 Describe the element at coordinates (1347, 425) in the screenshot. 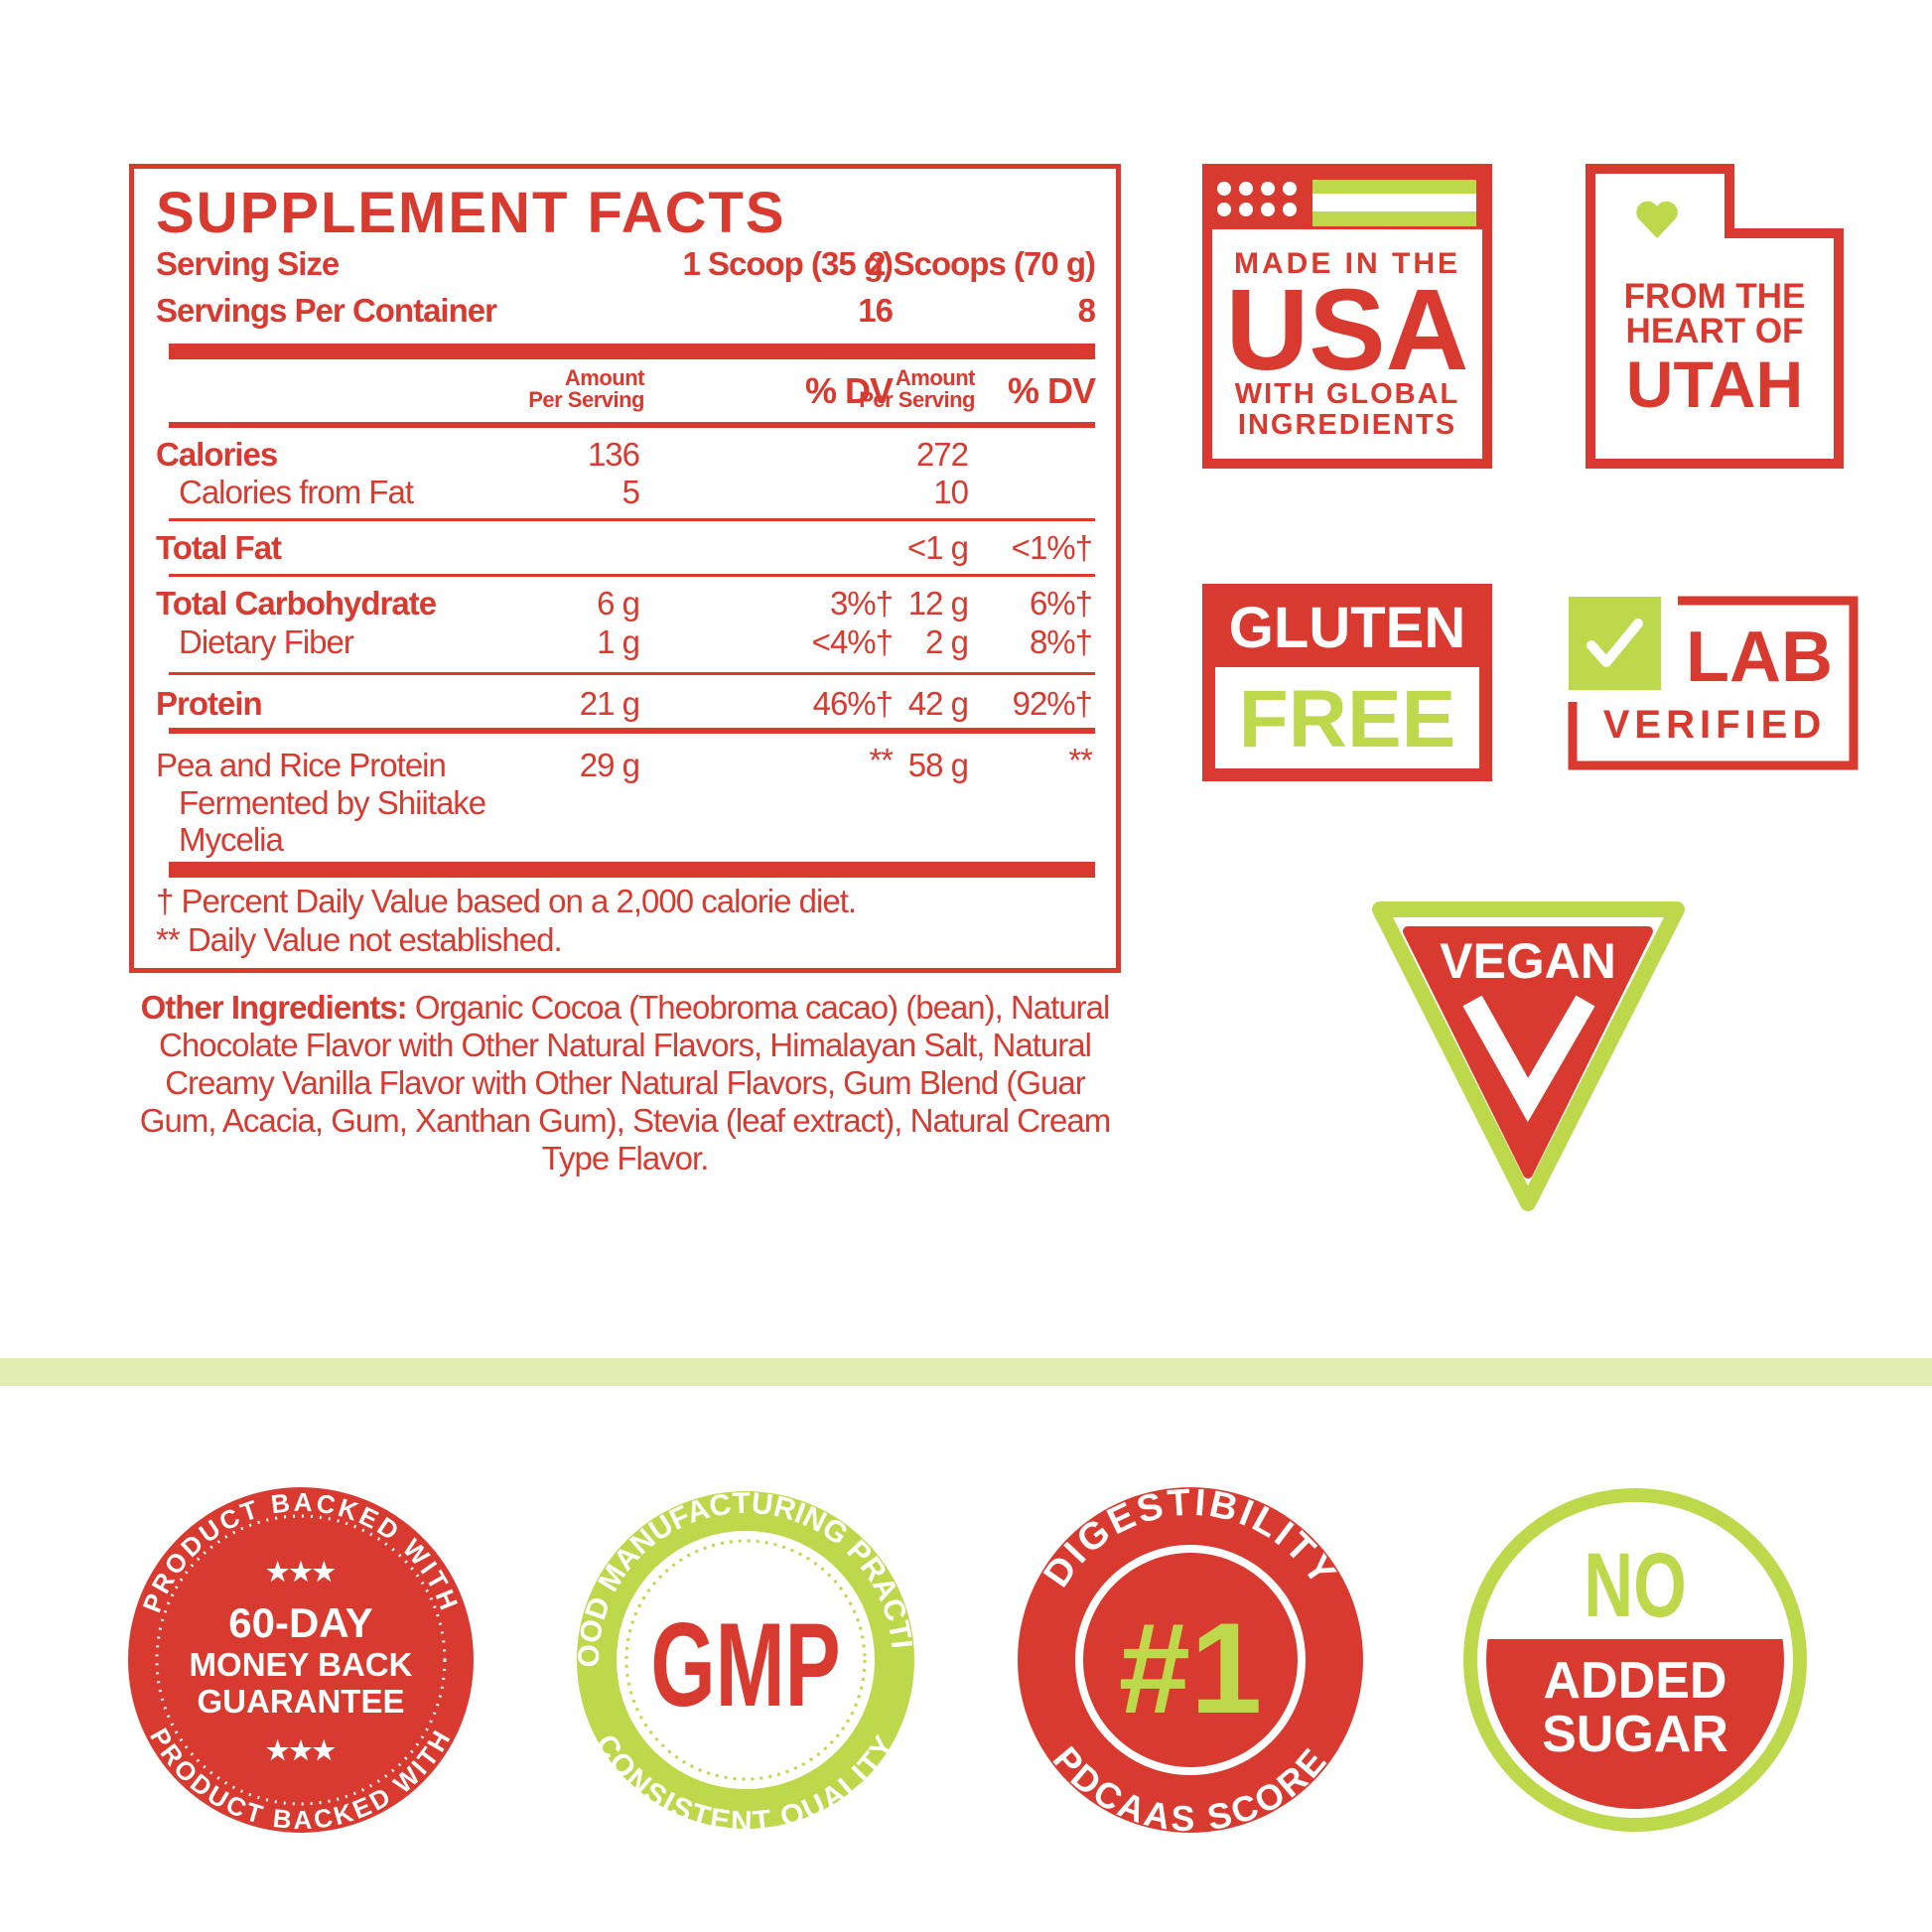

I see `usa-line4: INGREDIENTS` at that location.